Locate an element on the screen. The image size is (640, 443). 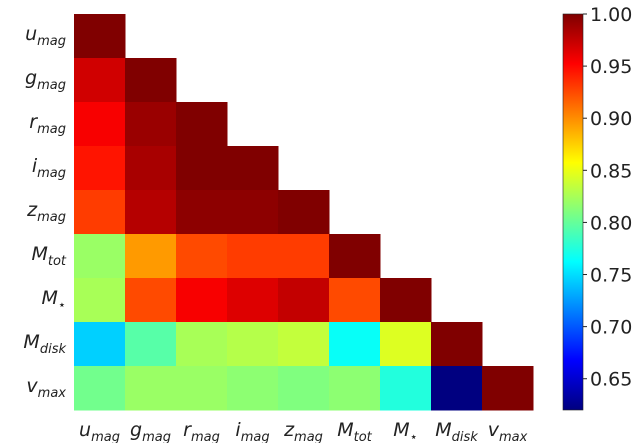
colorbar-tick-label: 0.75 is located at coordinates (611, 276).